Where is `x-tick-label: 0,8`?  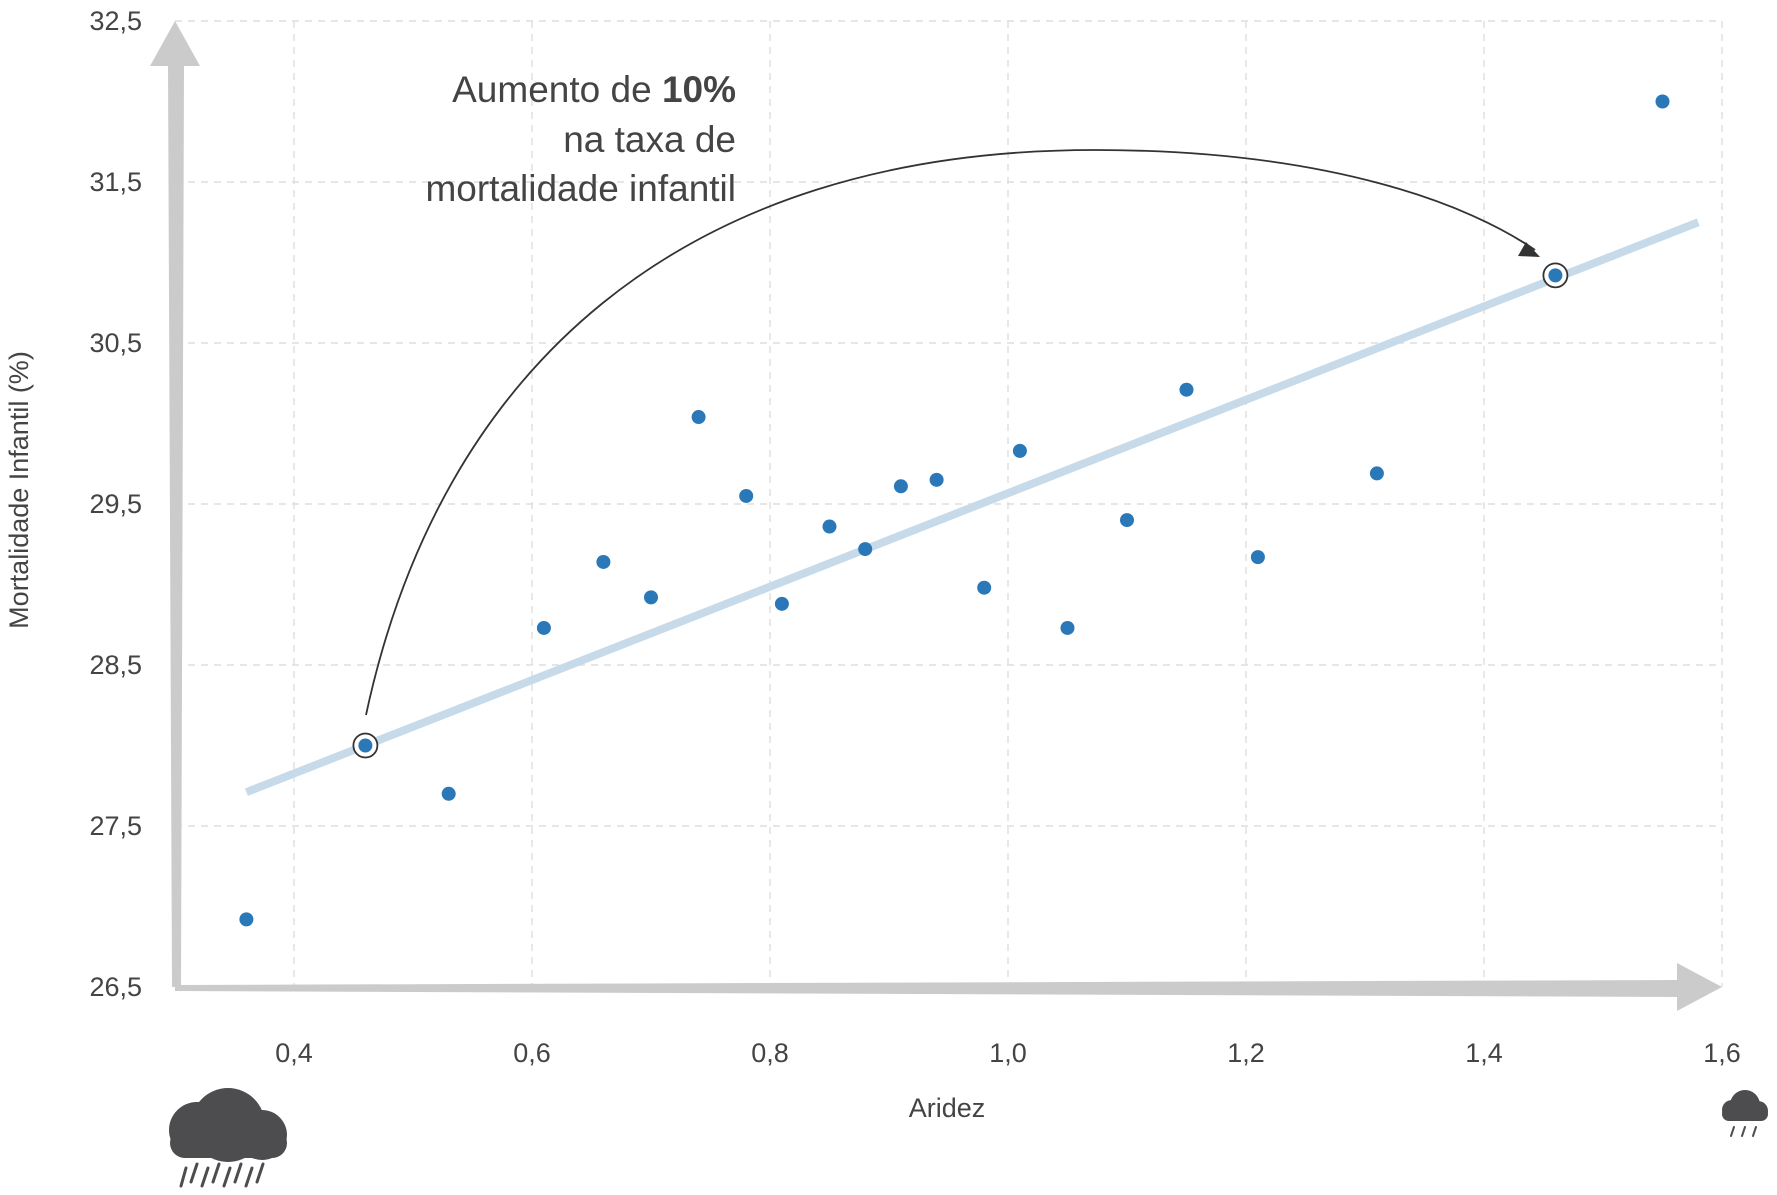 x-tick-label: 0,8 is located at coordinates (770, 1053).